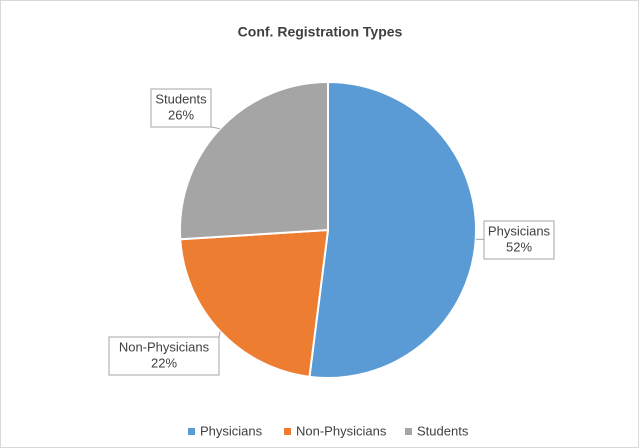 The height and width of the screenshot is (448, 639). What do you see at coordinates (181, 114) in the screenshot?
I see `label-value: 26%` at bounding box center [181, 114].